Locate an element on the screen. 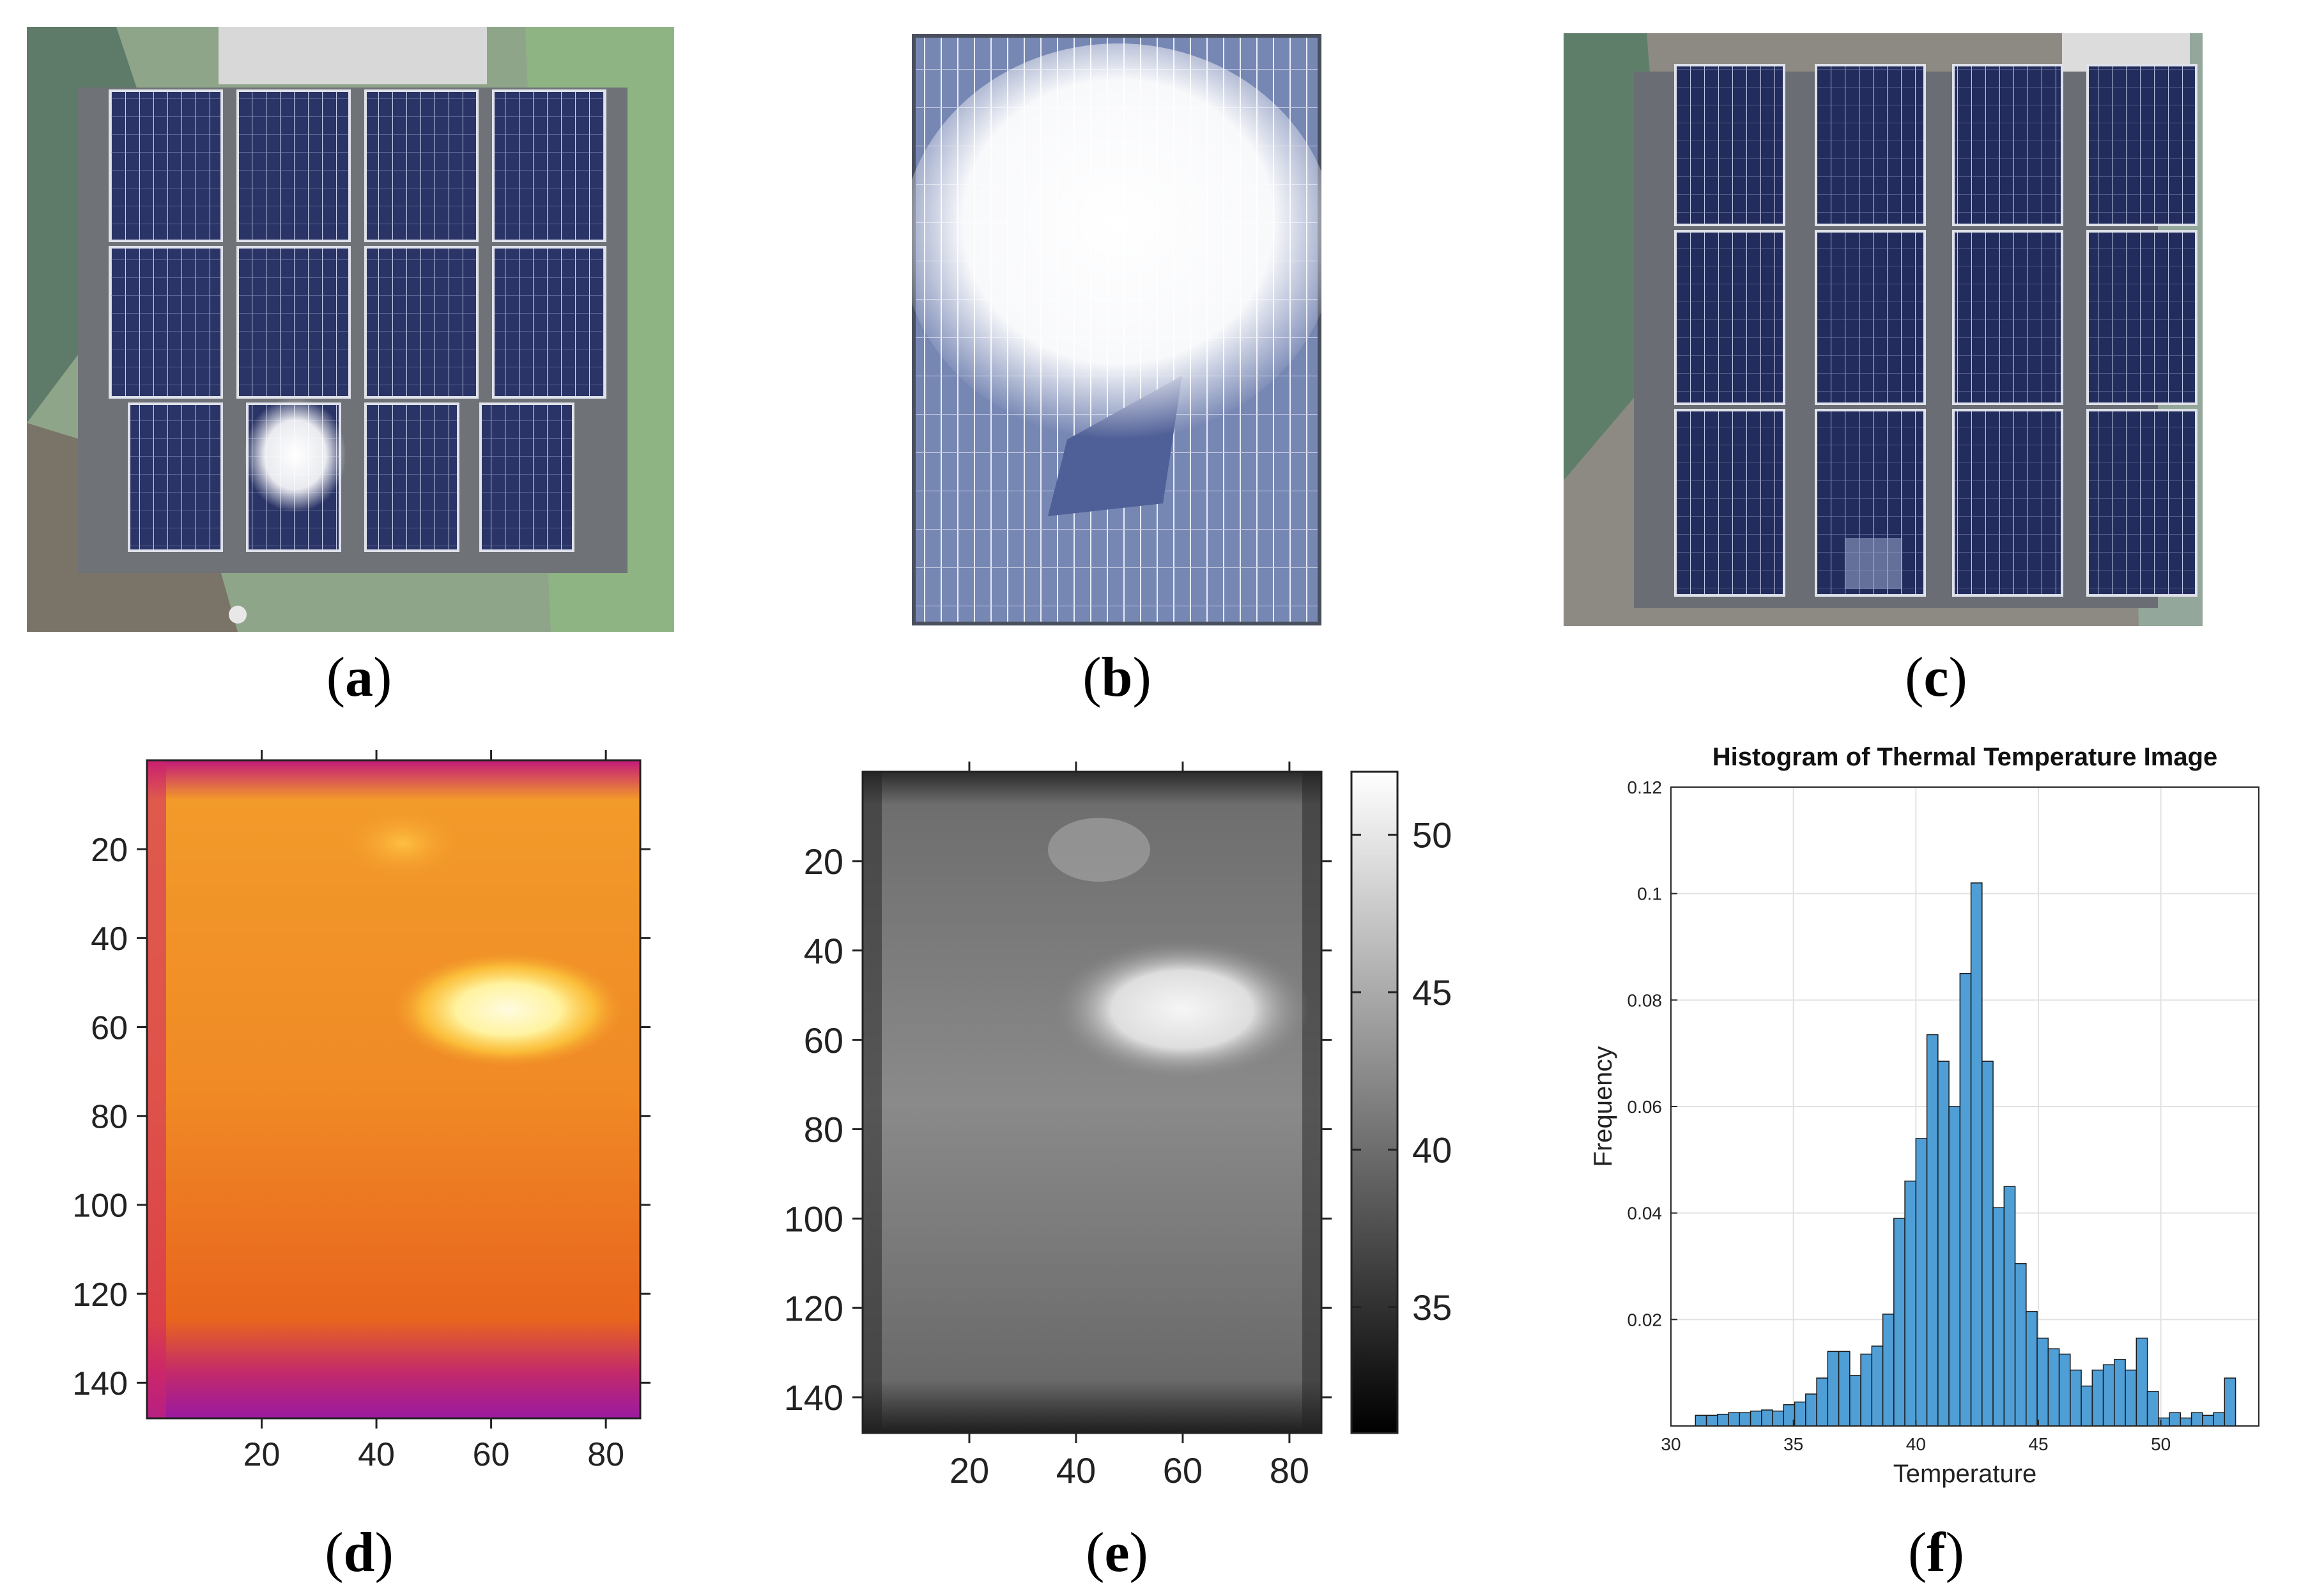  caption-a: (a) is located at coordinates (359, 678).